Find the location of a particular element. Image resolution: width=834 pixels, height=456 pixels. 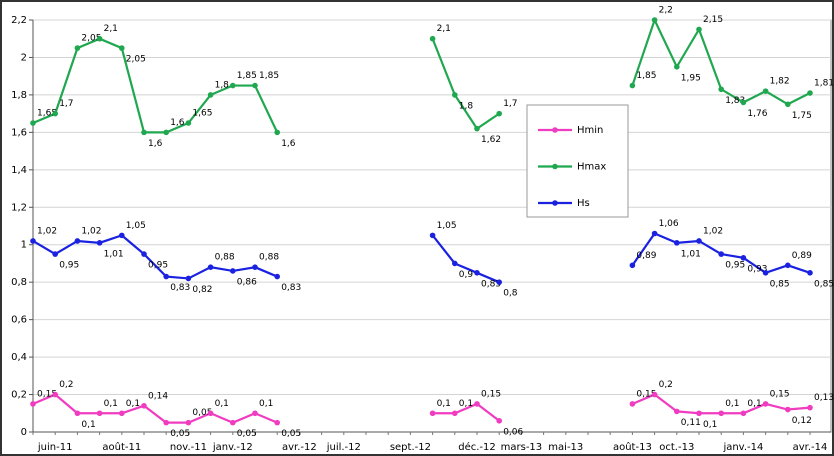

x-tick-label: nov.-11 is located at coordinates (188, 447).